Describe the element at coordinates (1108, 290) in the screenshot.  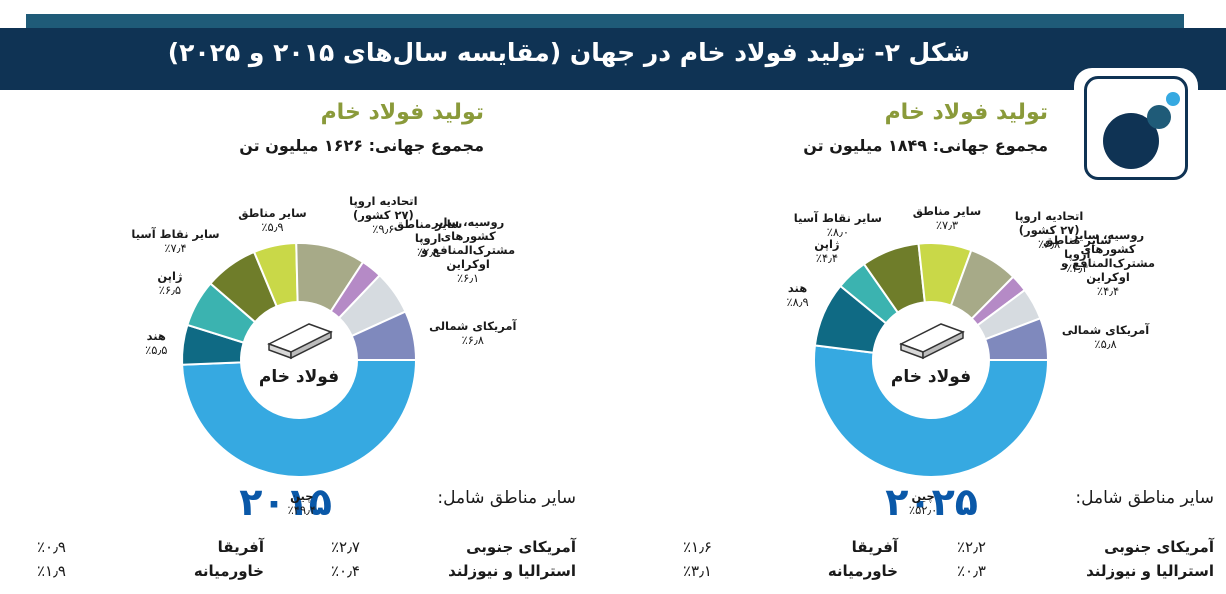
I see `chart-2025-label-value-cis: ٪۴٫۴` at that location.